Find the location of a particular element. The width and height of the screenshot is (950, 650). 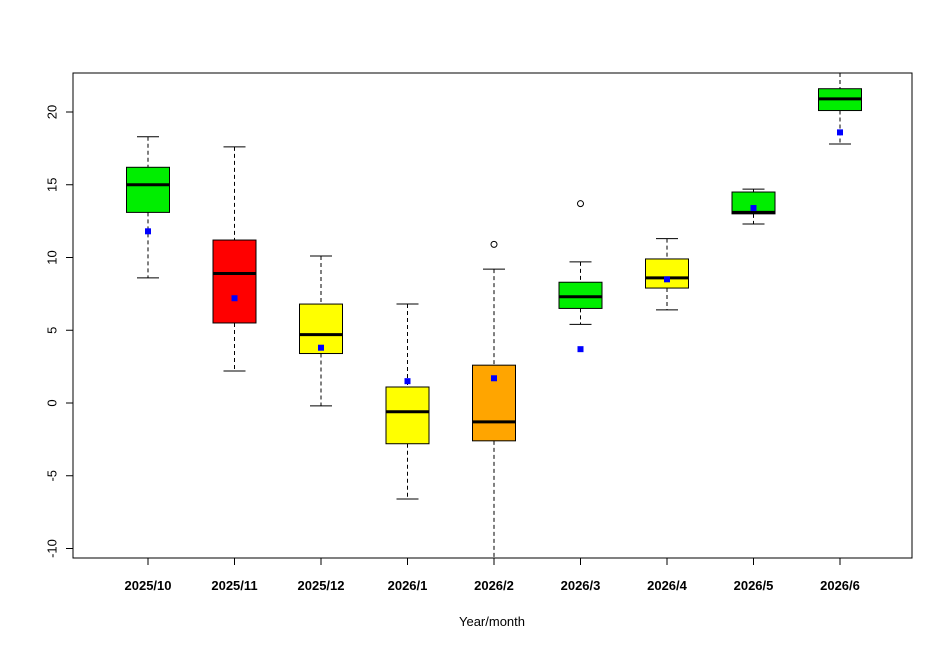

x-axis-title: Year/month is located at coordinates (492, 621).